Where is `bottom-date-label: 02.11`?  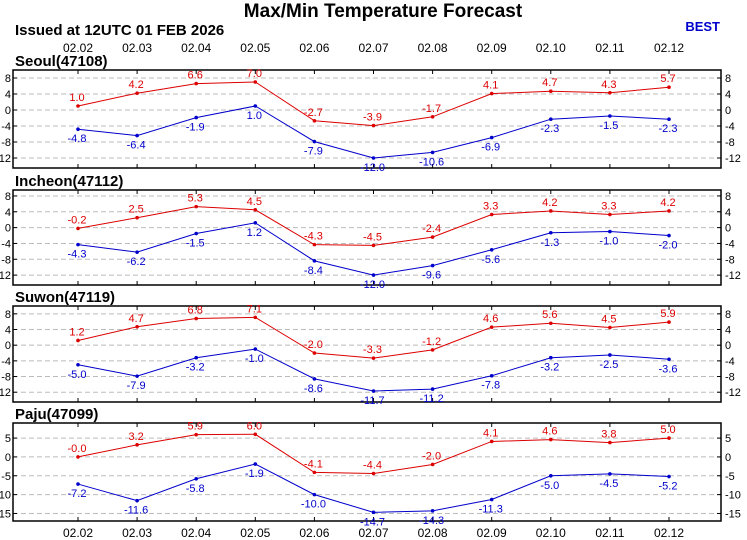
bottom-date-label: 02.11 is located at coordinates (609, 533).